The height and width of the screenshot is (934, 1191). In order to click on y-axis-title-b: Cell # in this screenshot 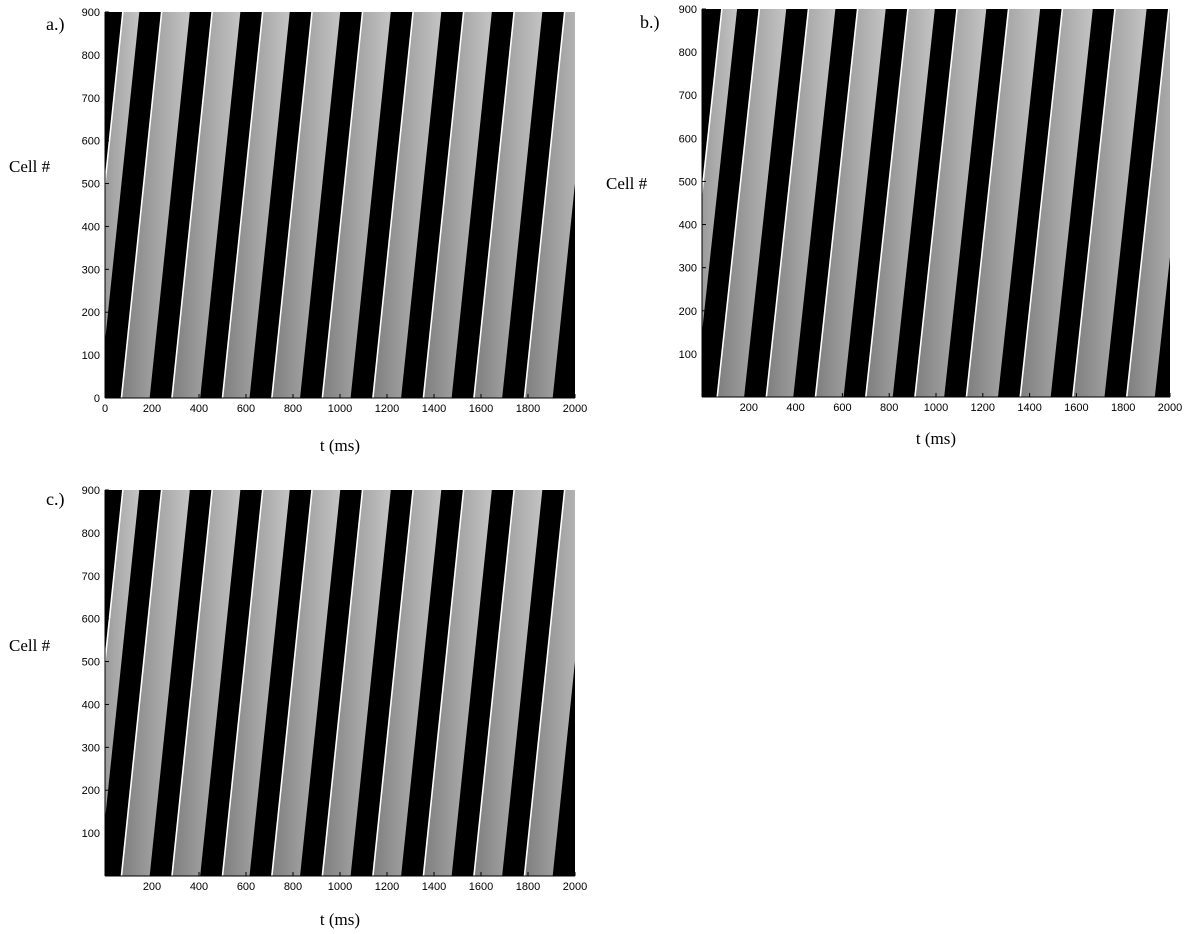, I will do `click(627, 183)`.